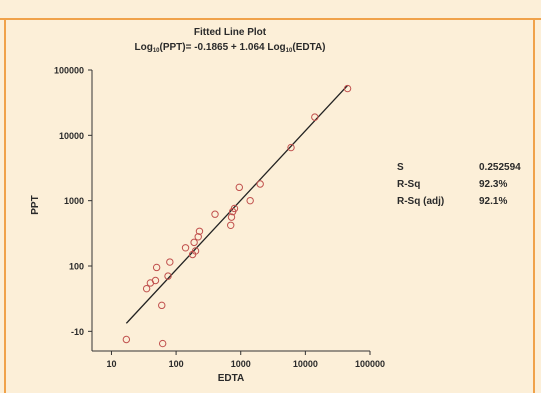 This screenshot has width=541, height=393. Describe the element at coordinates (230, 32) in the screenshot. I see `chart-title: Fitted Line Plot` at that location.